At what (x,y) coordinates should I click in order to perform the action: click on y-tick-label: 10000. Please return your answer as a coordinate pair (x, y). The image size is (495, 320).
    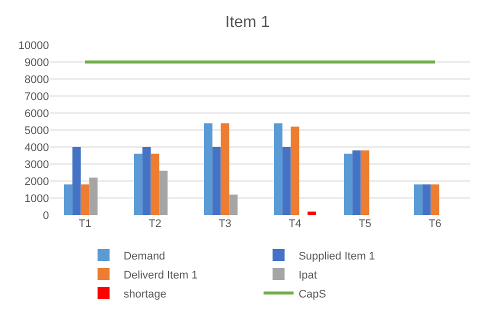
    Looking at the image, I should click on (33, 46).